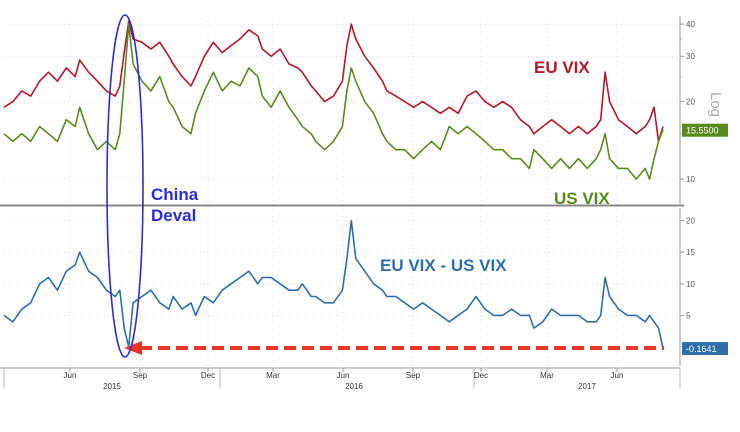 The width and height of the screenshot is (740, 432). I want to click on x-tick-label-1: Sep, so click(140, 375).